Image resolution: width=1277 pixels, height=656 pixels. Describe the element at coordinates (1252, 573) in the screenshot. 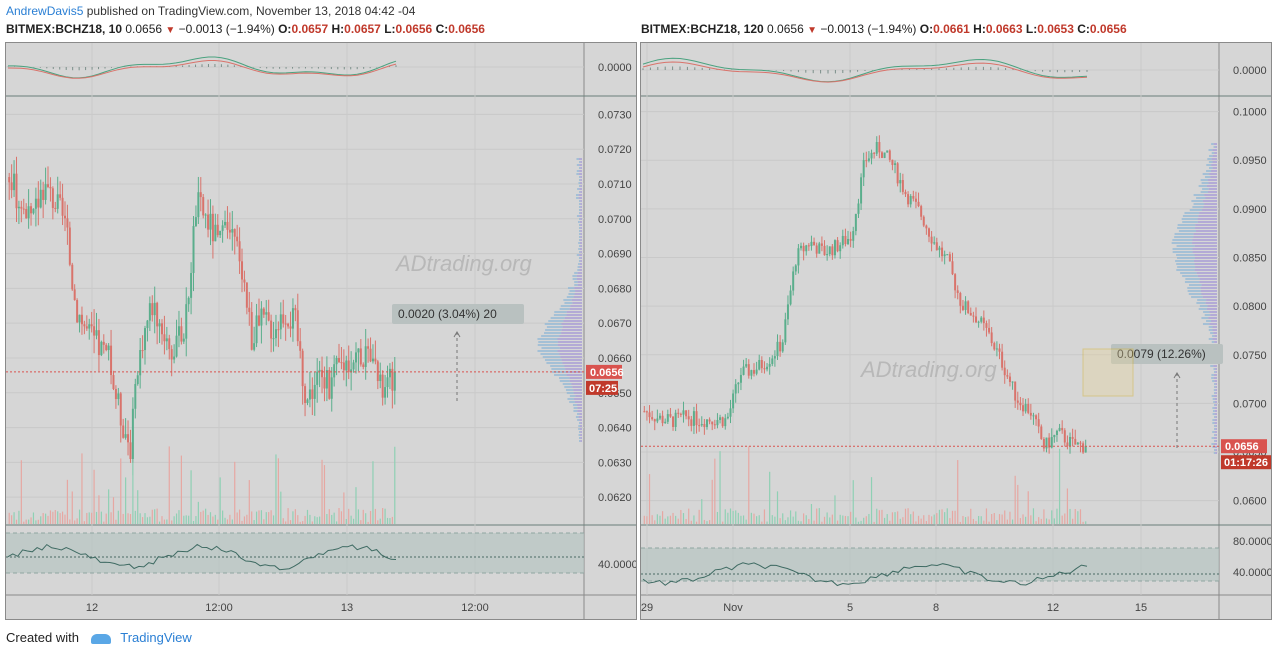

I see `rsi-tick-label: 40.0000` at that location.